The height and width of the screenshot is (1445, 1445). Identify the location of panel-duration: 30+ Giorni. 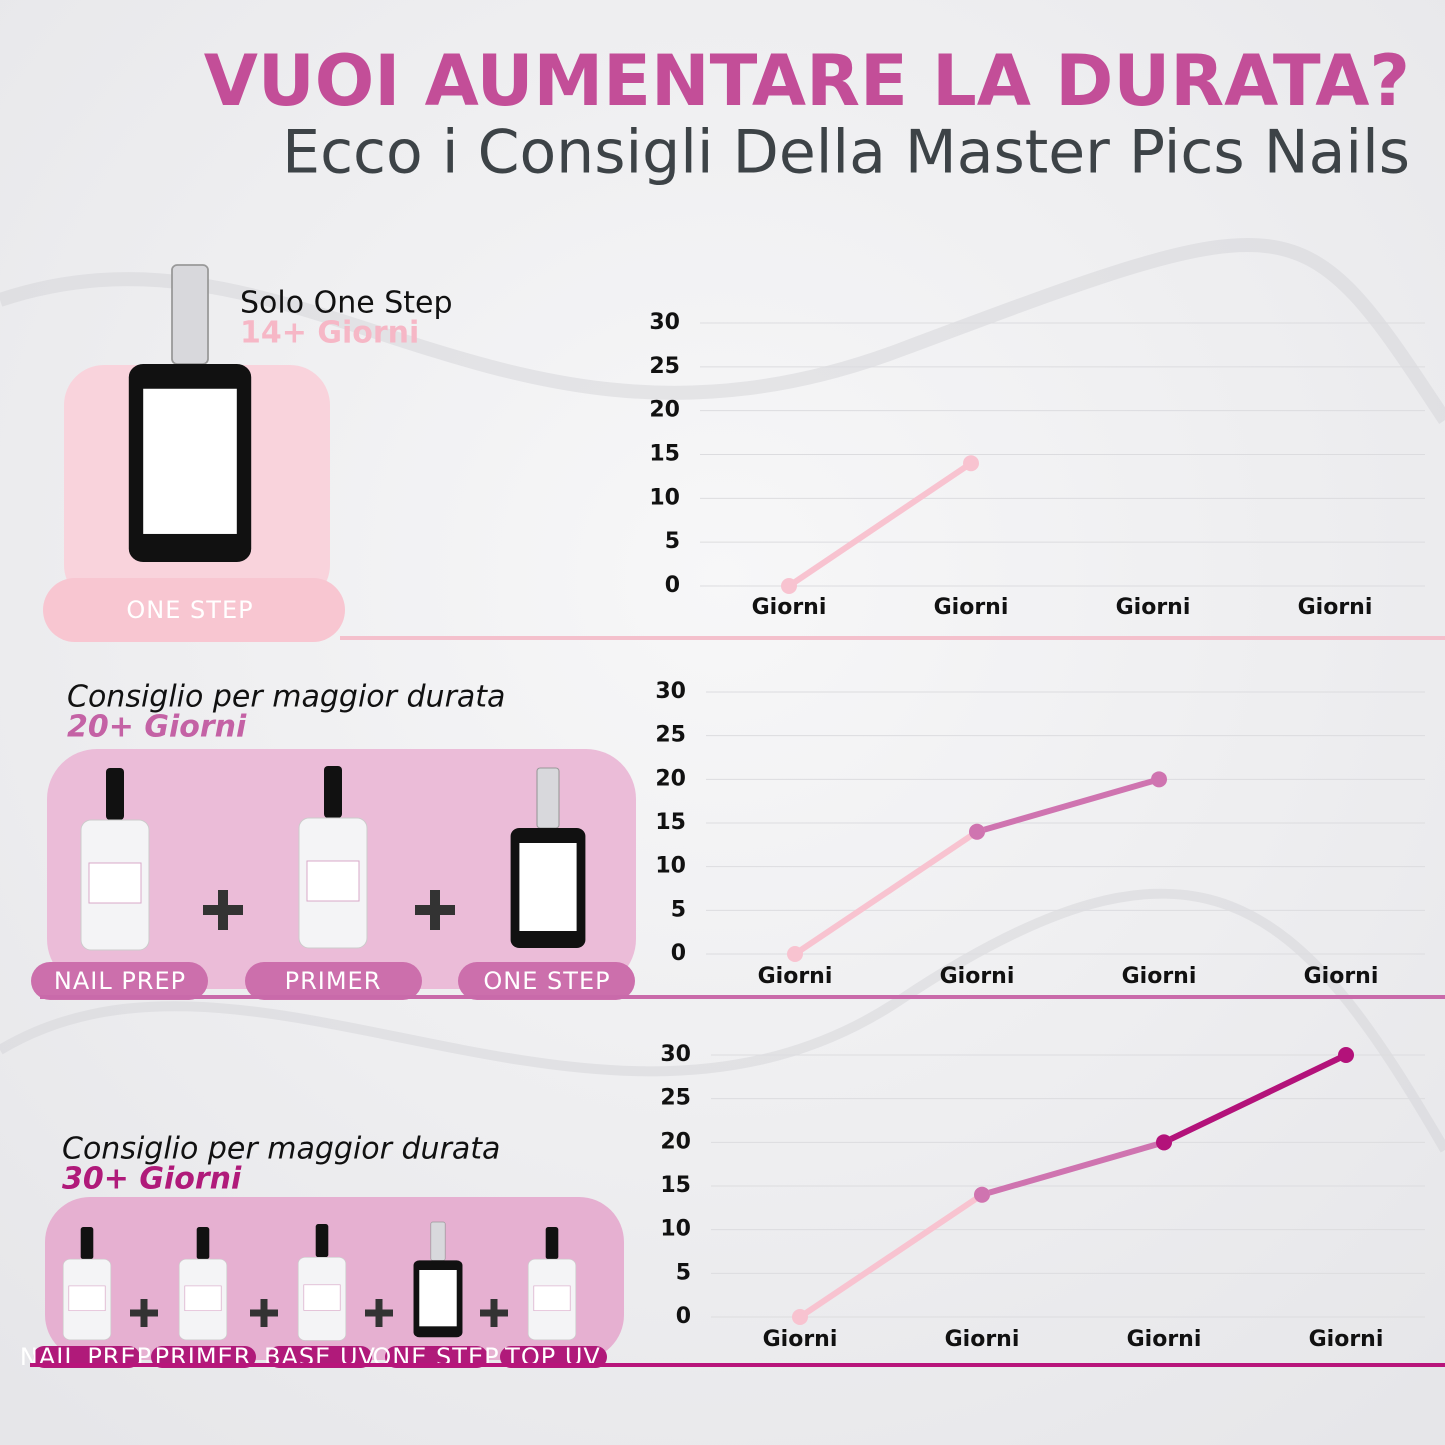
(152, 1179).